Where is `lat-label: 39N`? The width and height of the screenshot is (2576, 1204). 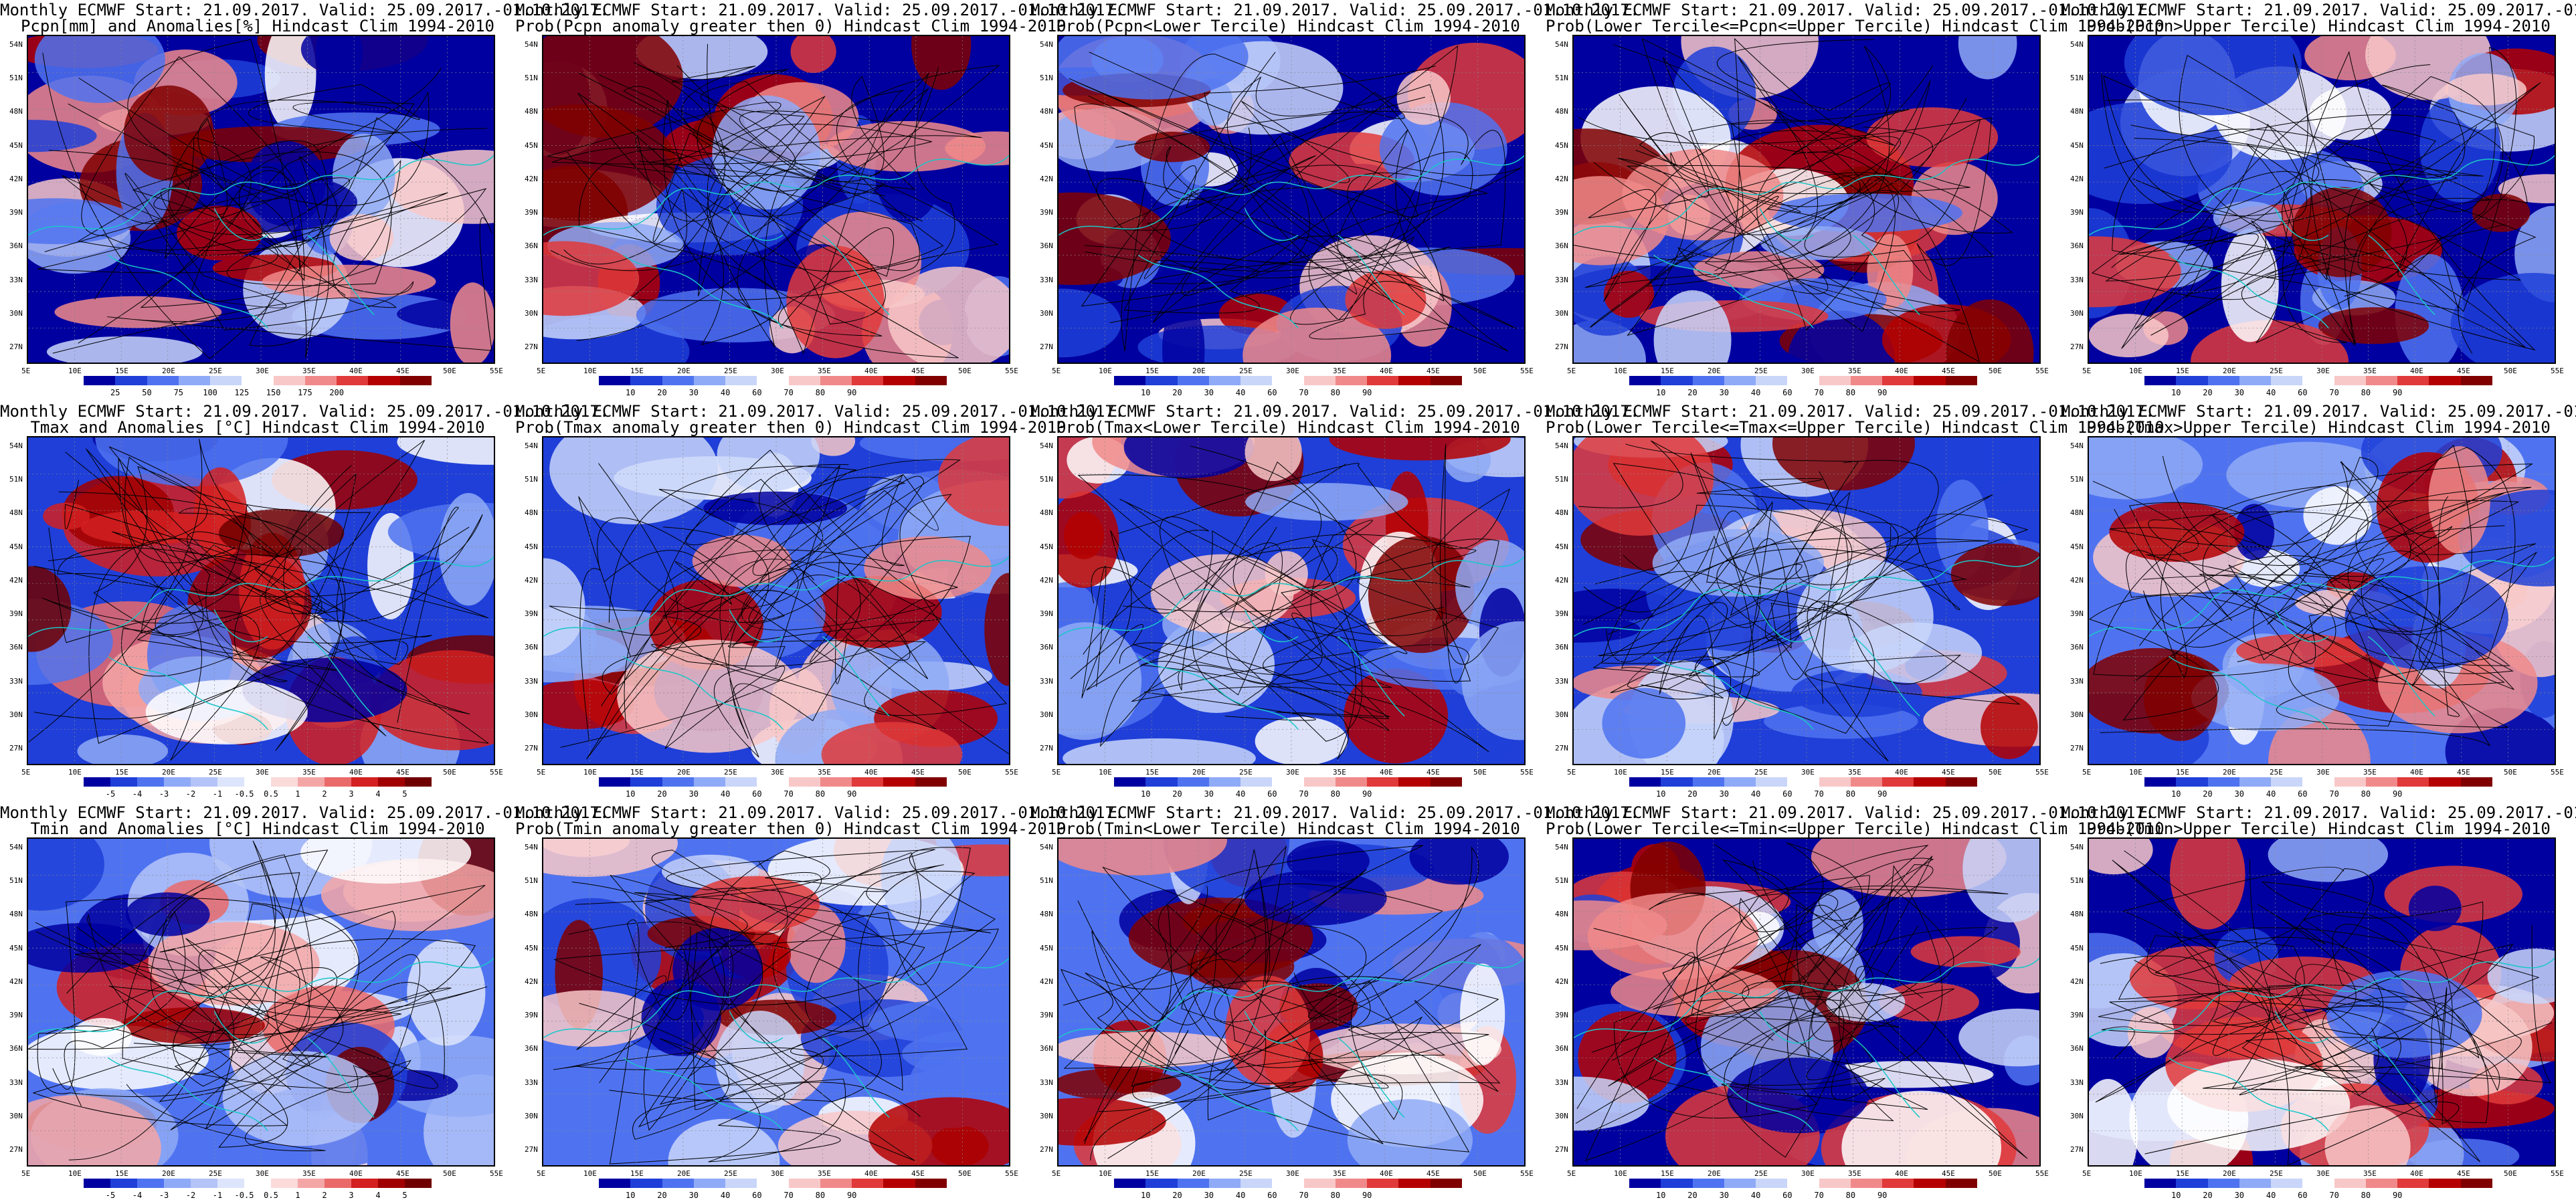
lat-label: 39N is located at coordinates (2077, 1015).